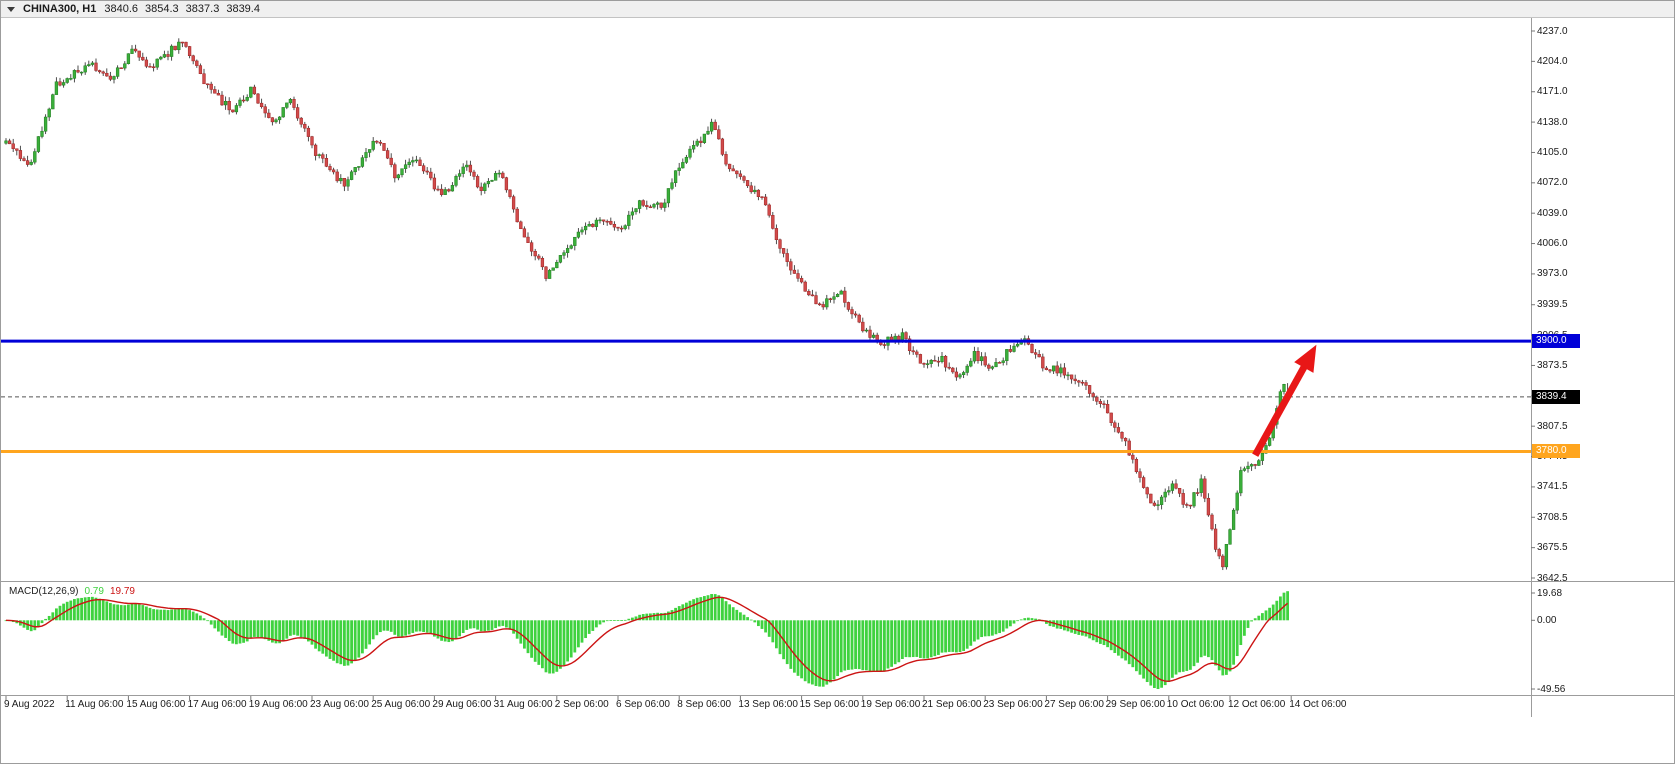  What do you see at coordinates (1552, 92) in the screenshot?
I see `price-tick-label: 4171.0` at bounding box center [1552, 92].